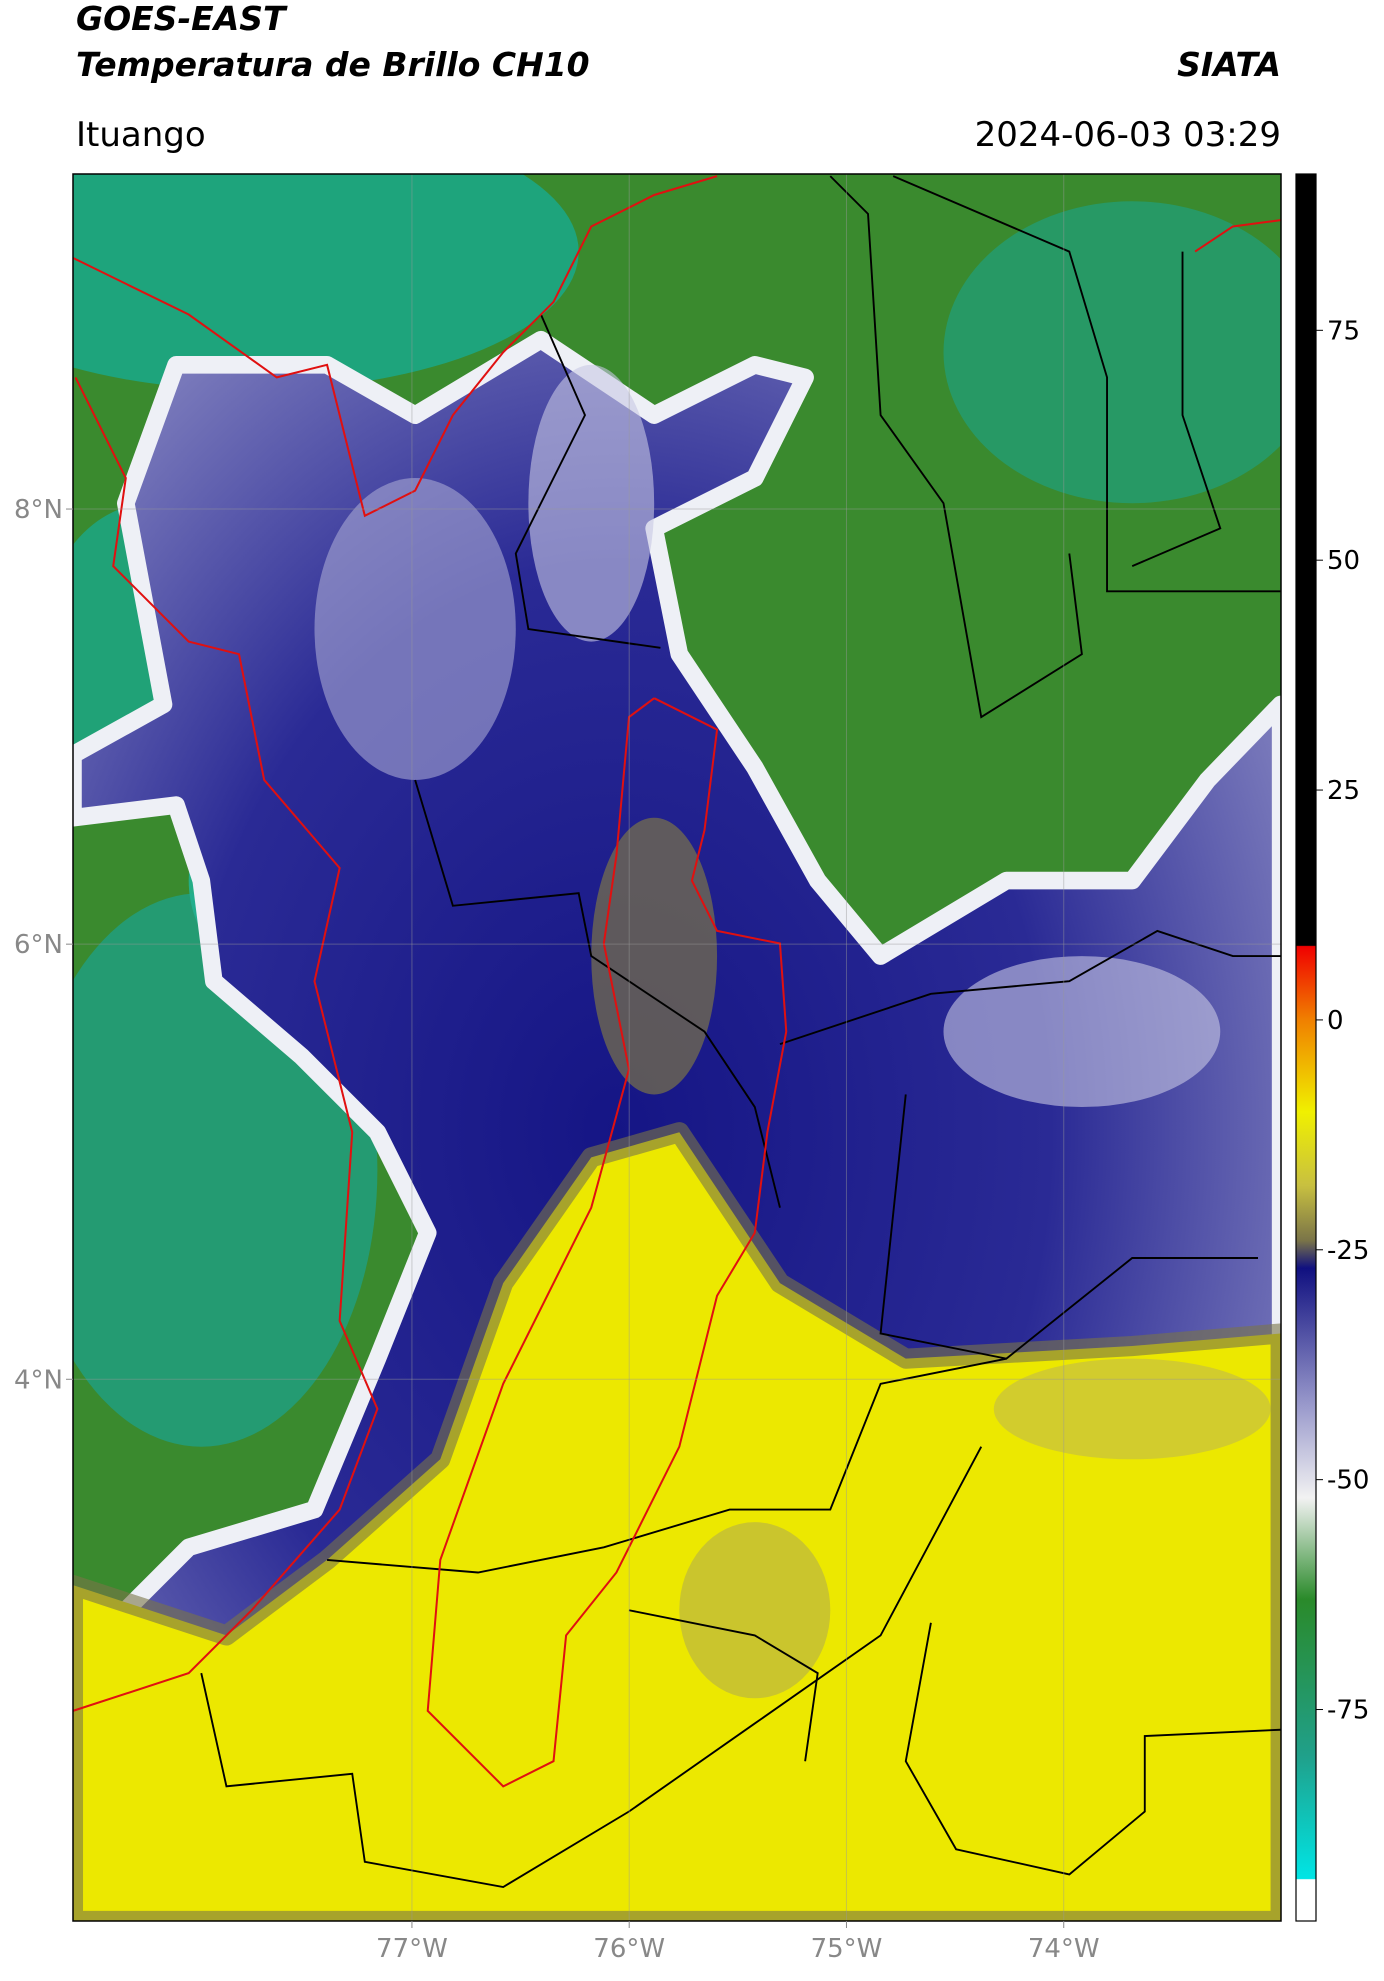  What do you see at coordinates (1064, 1949) in the screenshot?
I see `x-tick-label: 74°W` at bounding box center [1064, 1949].